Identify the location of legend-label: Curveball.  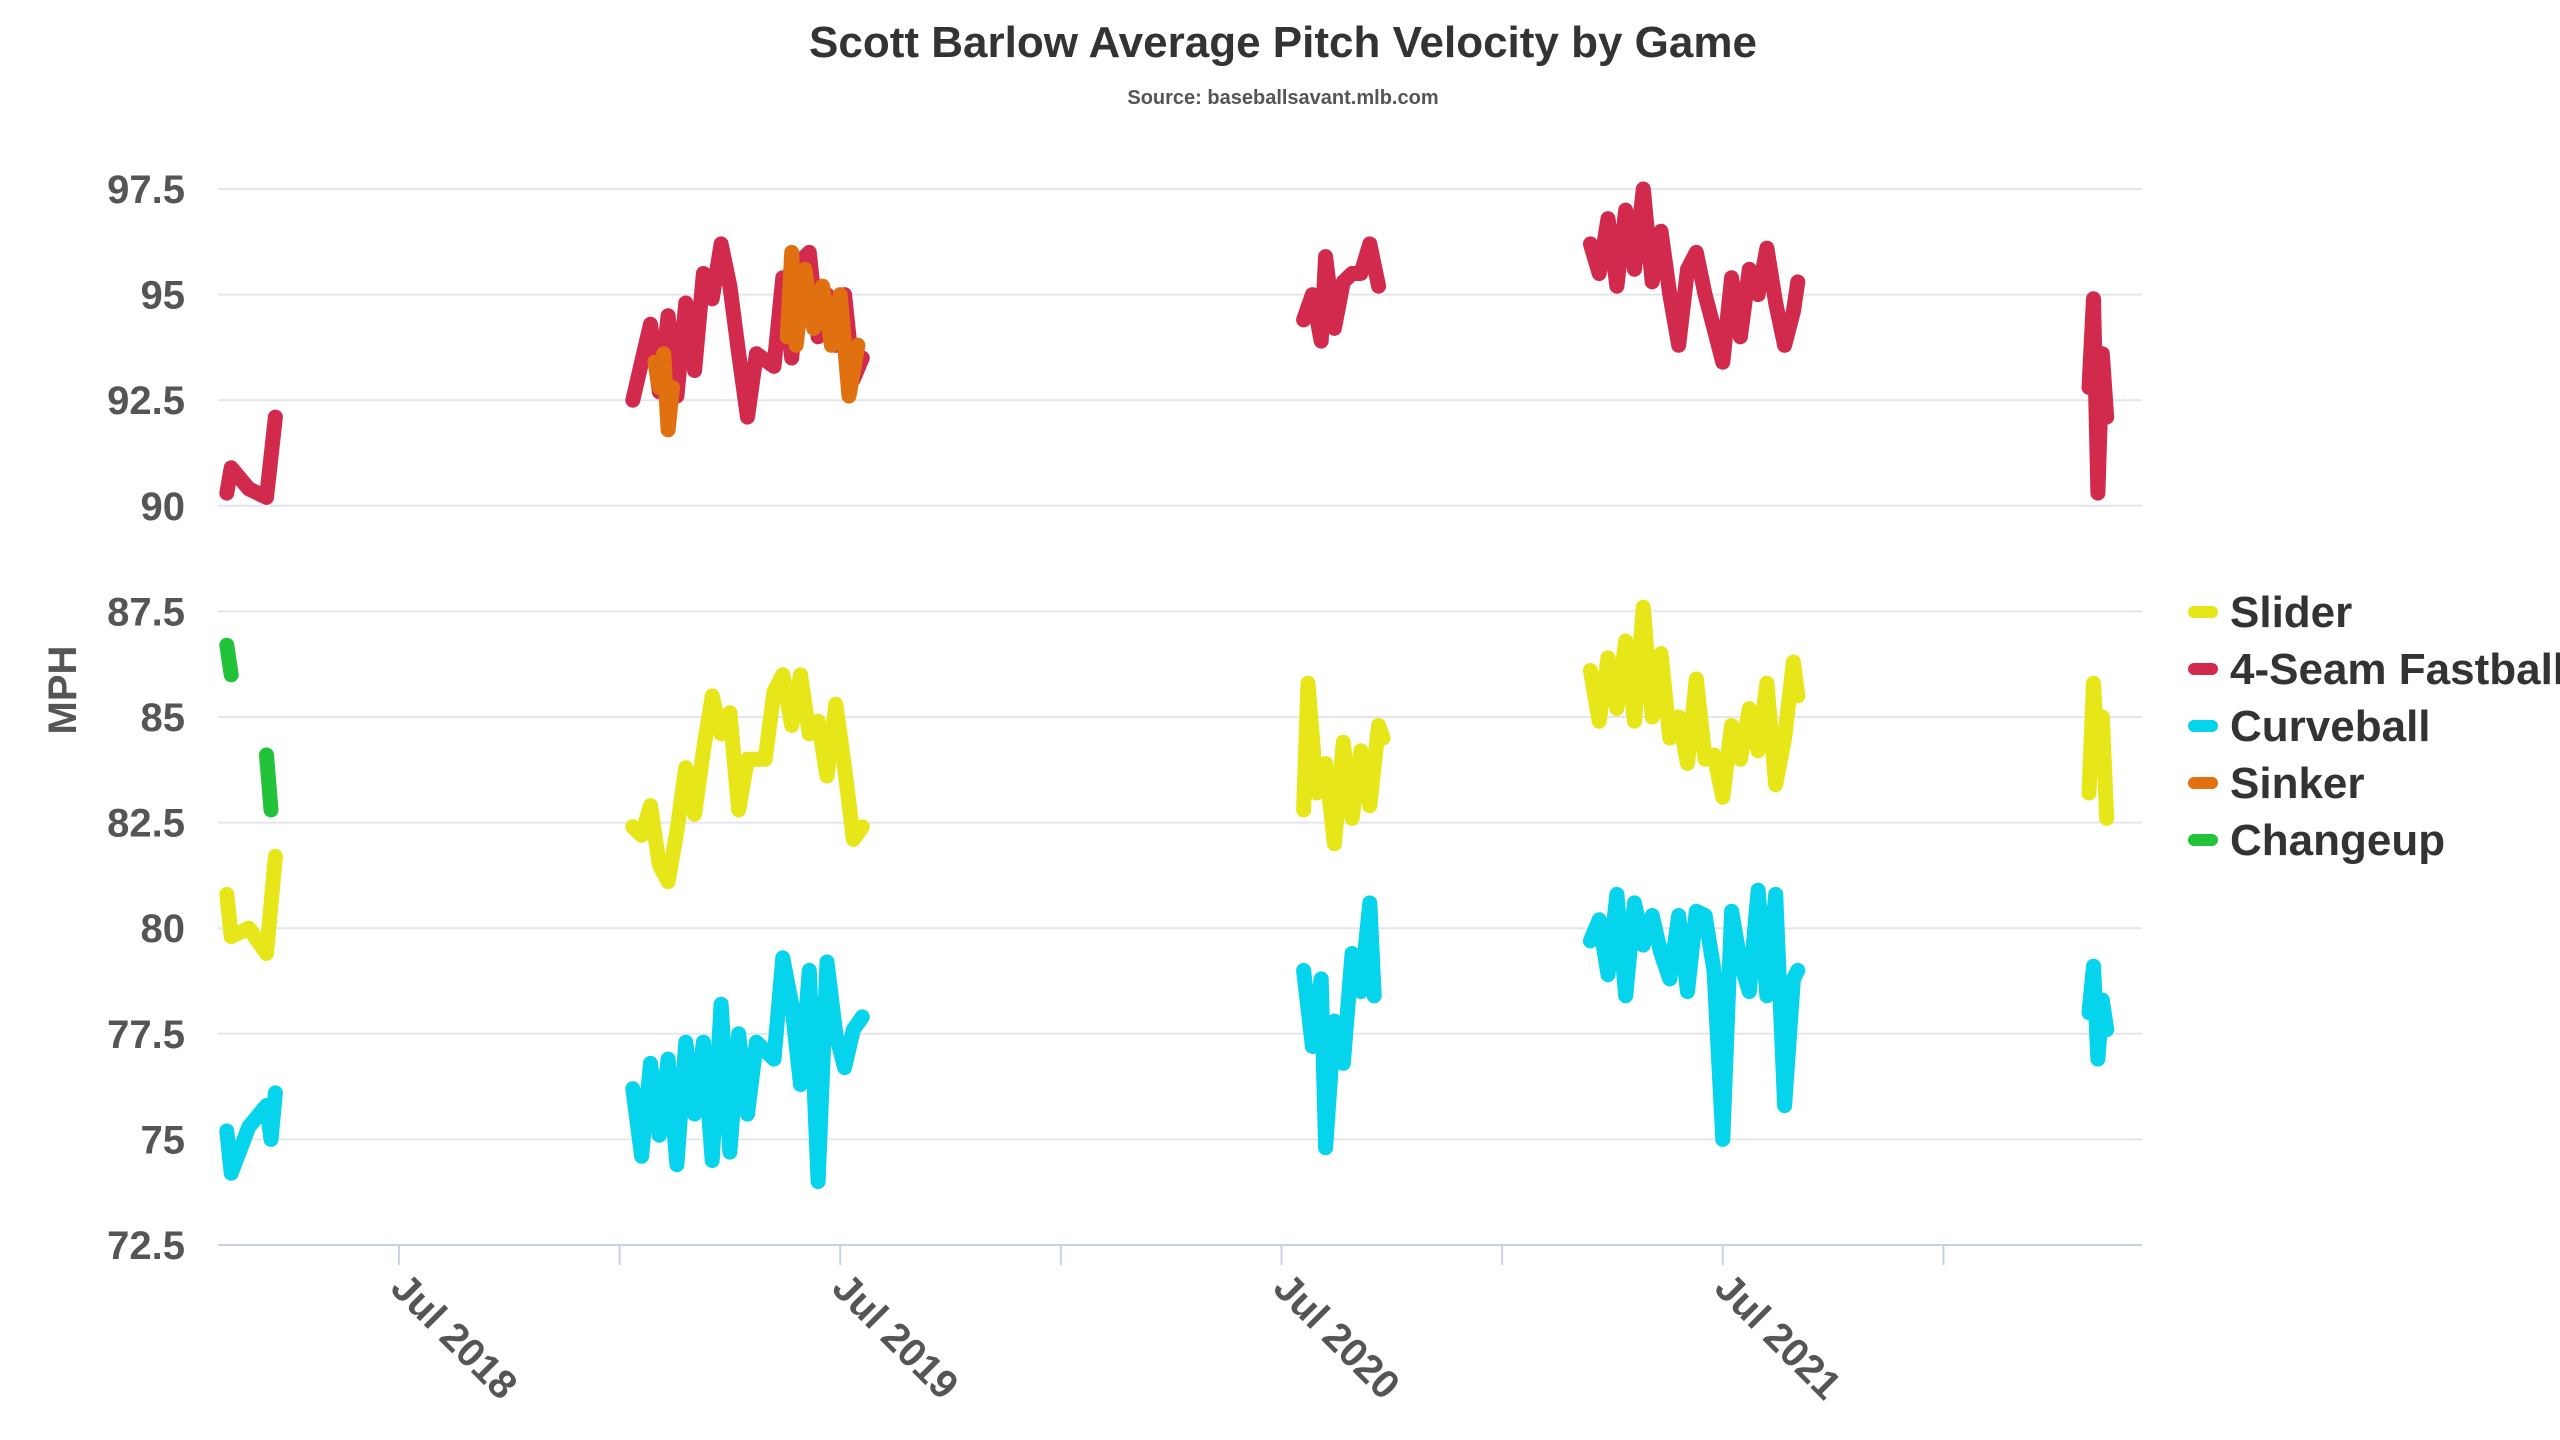
(2330, 726).